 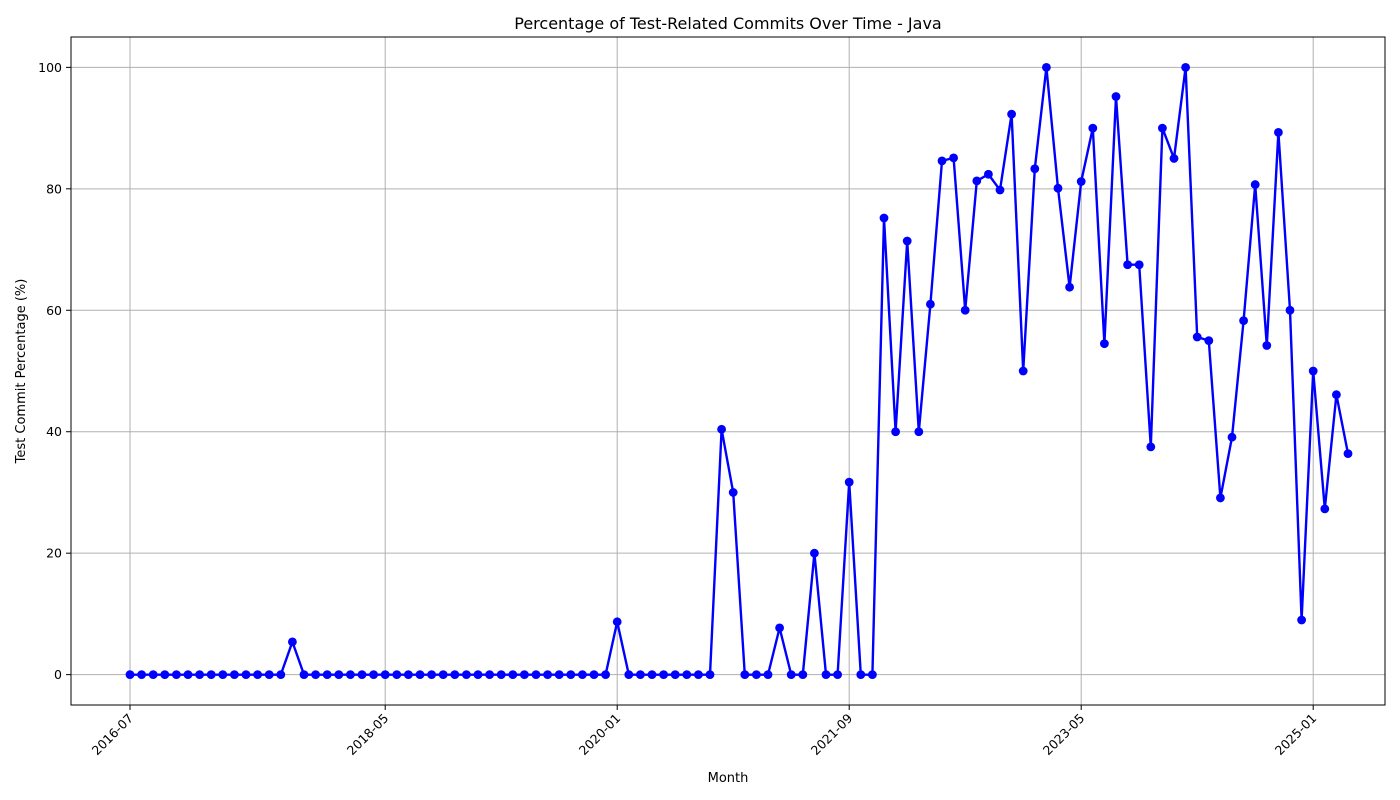 I want to click on x-tick-label: 2020-01, so click(x=600, y=735).